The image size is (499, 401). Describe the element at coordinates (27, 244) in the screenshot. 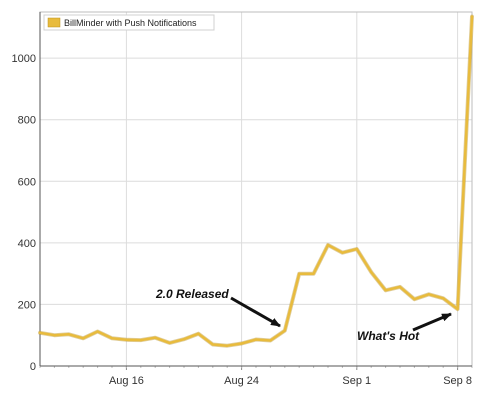

I see `y-tick-label: 400` at that location.